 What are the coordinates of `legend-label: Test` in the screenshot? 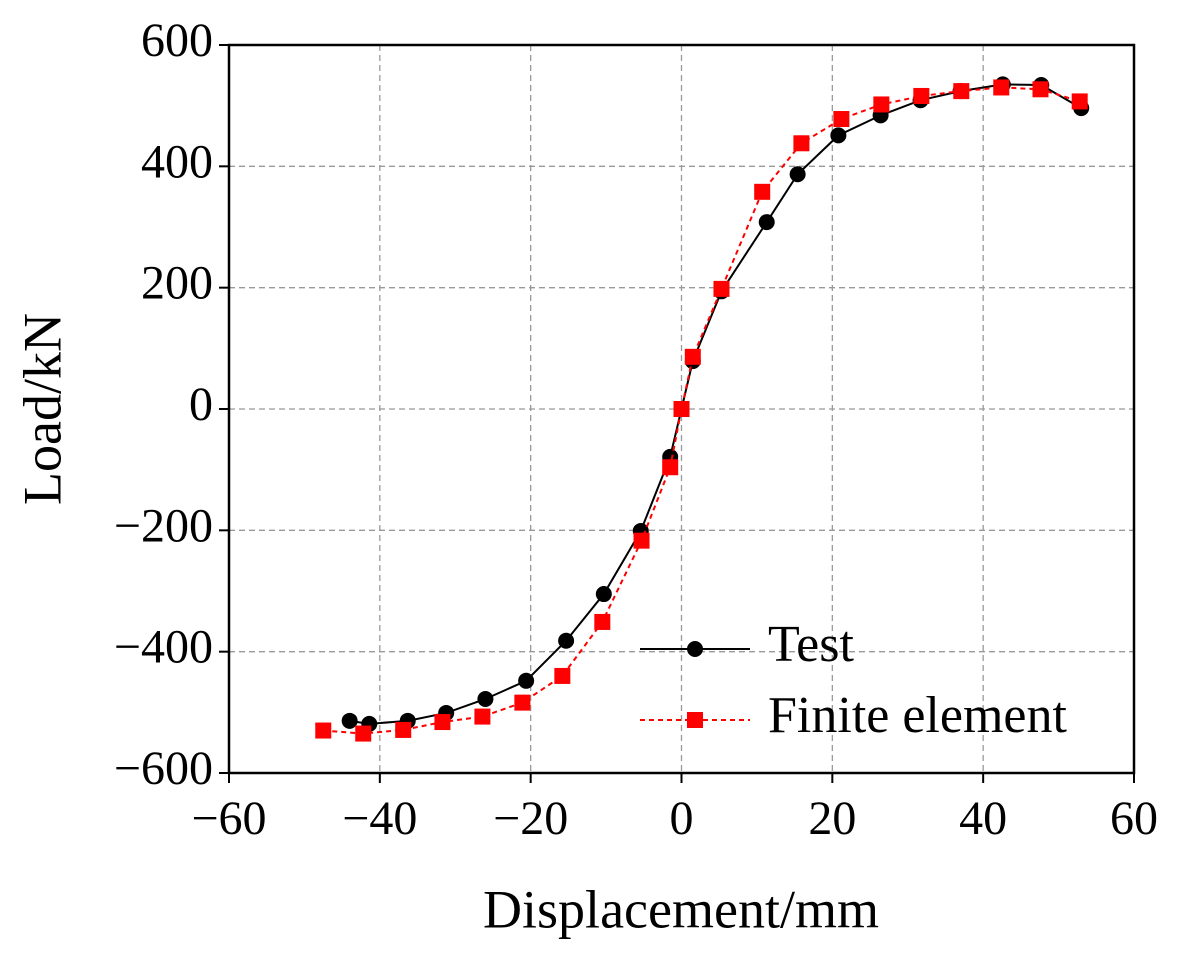 It's located at (811, 644).